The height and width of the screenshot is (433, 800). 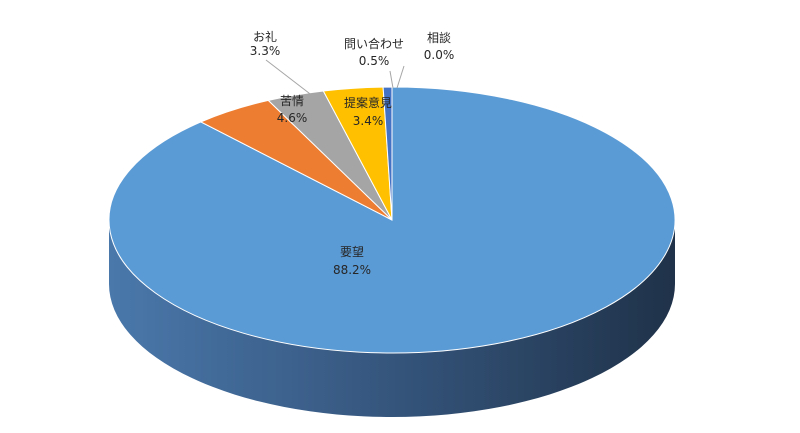 What do you see at coordinates (439, 37) in the screenshot?
I see `slice-label-soudan: 相談` at bounding box center [439, 37].